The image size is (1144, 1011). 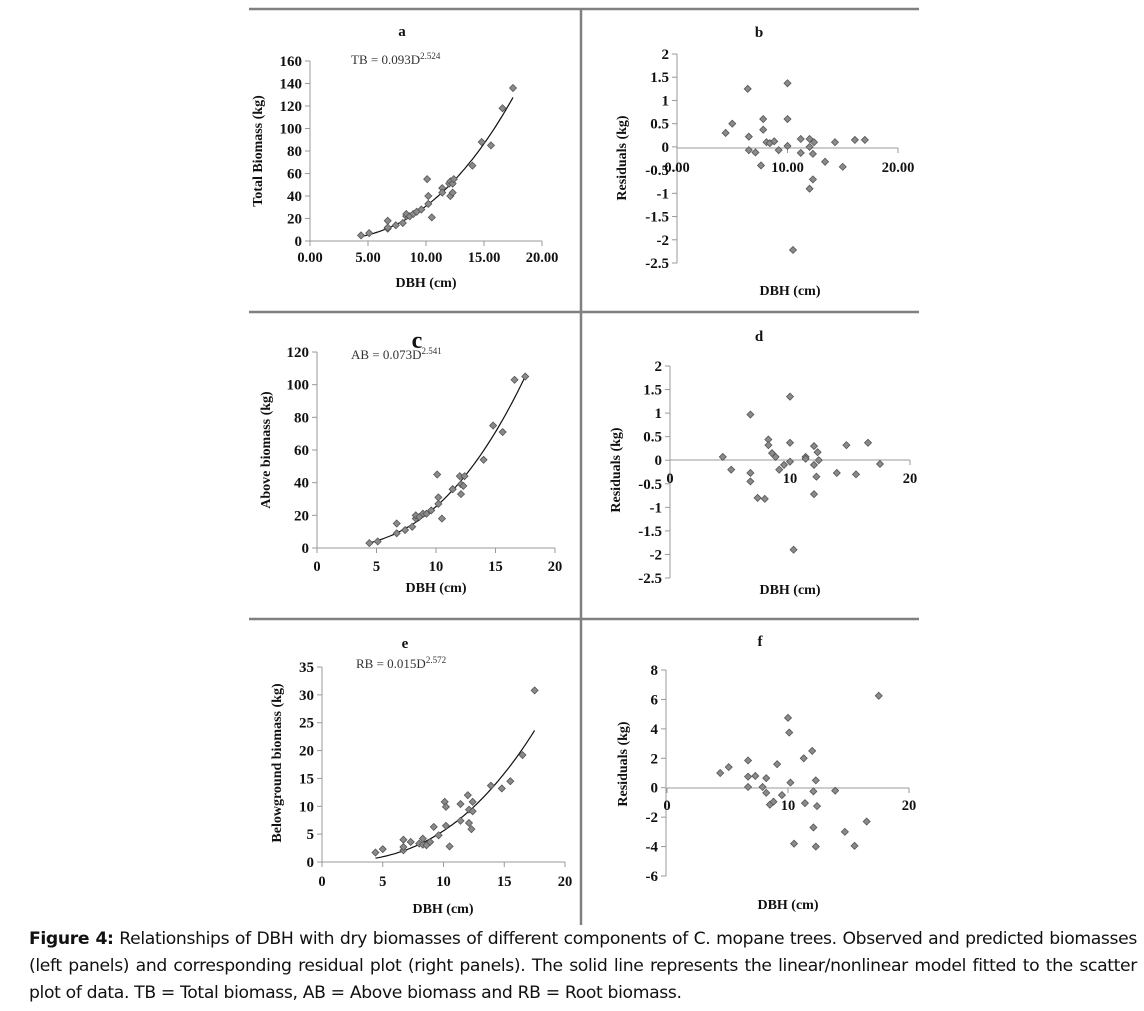 I want to click on x-tick-label: 5, so click(x=382, y=882).